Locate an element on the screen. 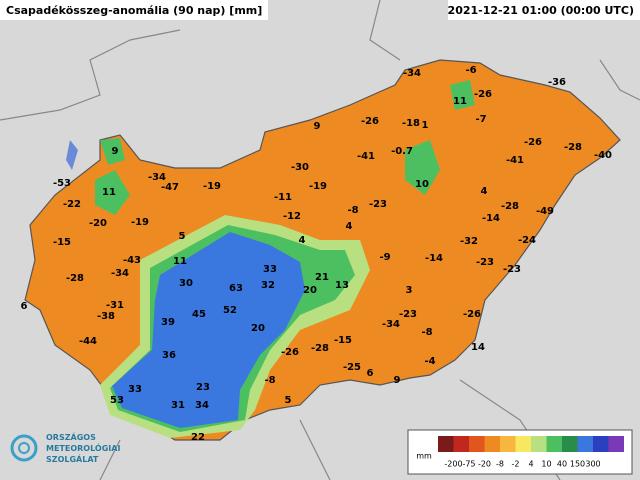 The image size is (640, 480). logo-mark is located at coordinates (24, 448).